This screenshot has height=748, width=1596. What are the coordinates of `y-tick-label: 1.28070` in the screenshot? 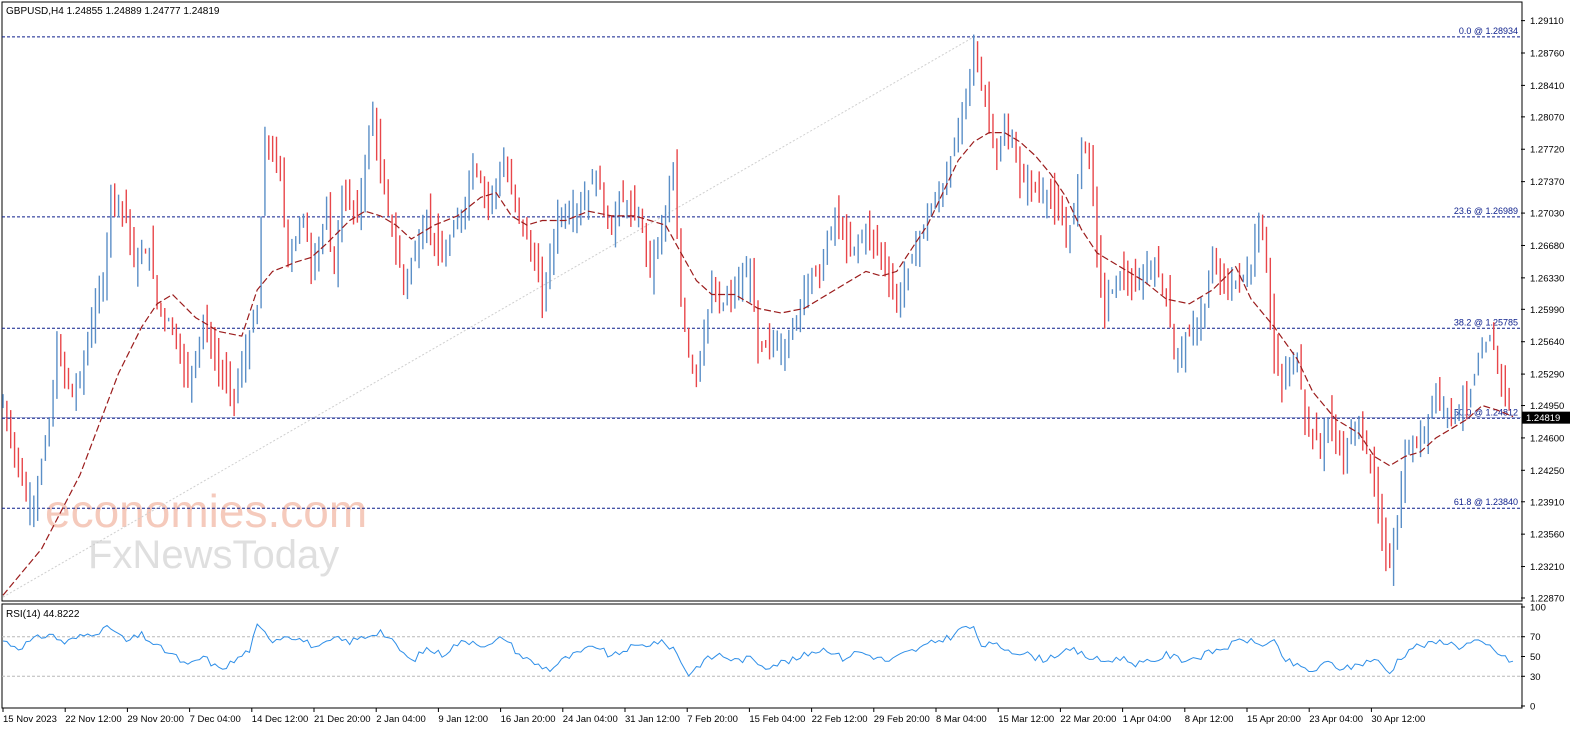 It's located at (1547, 117).